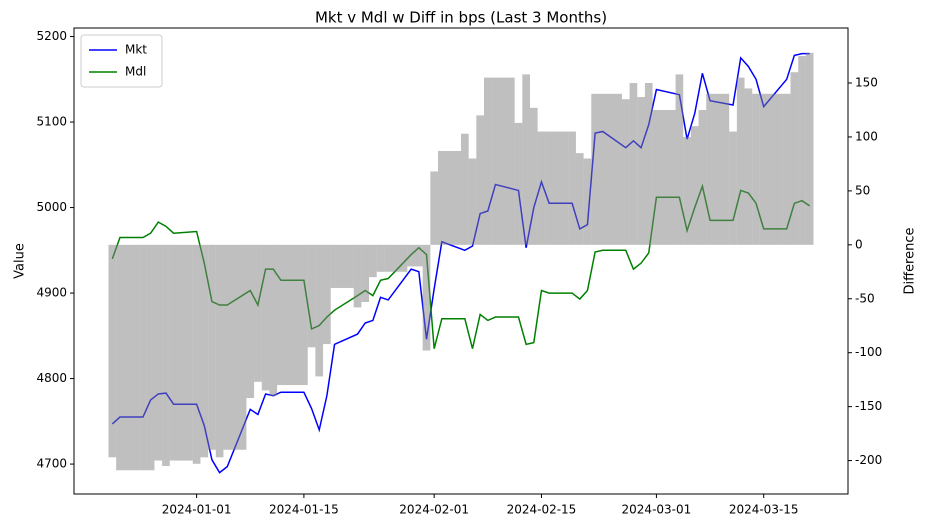 The width and height of the screenshot is (926, 528). What do you see at coordinates (868, 352) in the screenshot?
I see `y2-tick-label: -100` at bounding box center [868, 352].